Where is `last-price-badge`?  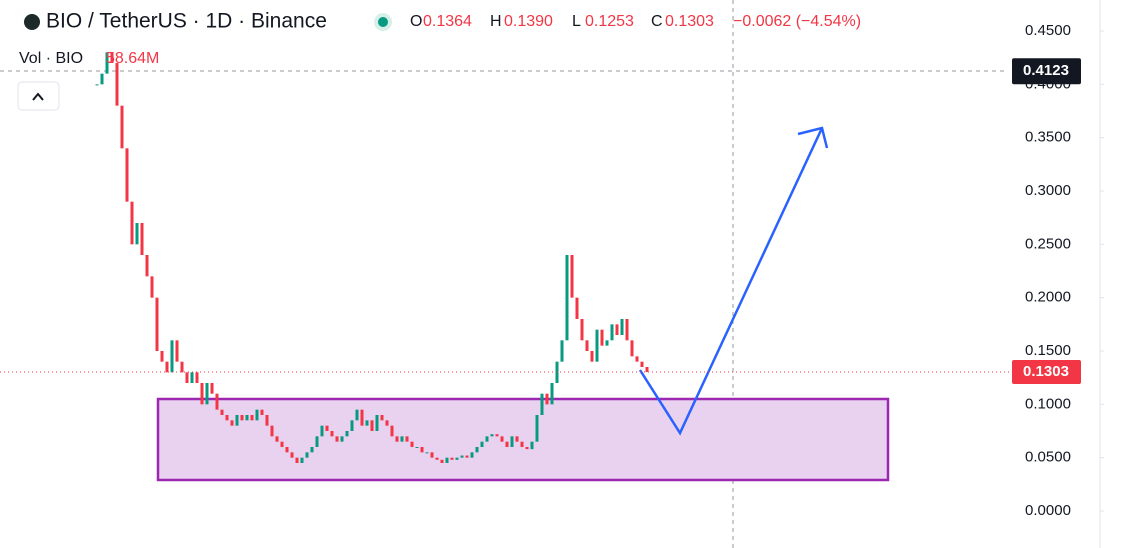 last-price-badge is located at coordinates (1046, 372).